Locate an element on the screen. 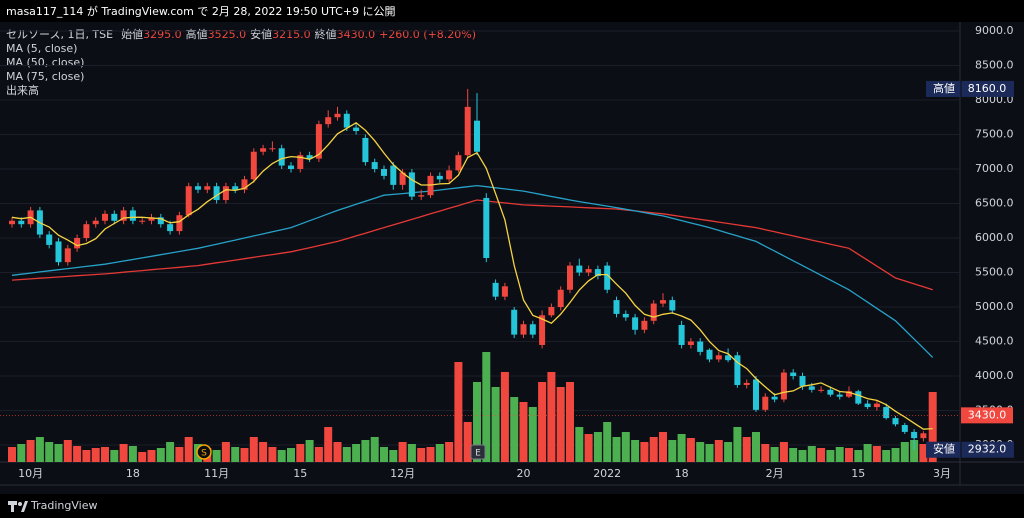  event-marker is located at coordinates (478, 452).